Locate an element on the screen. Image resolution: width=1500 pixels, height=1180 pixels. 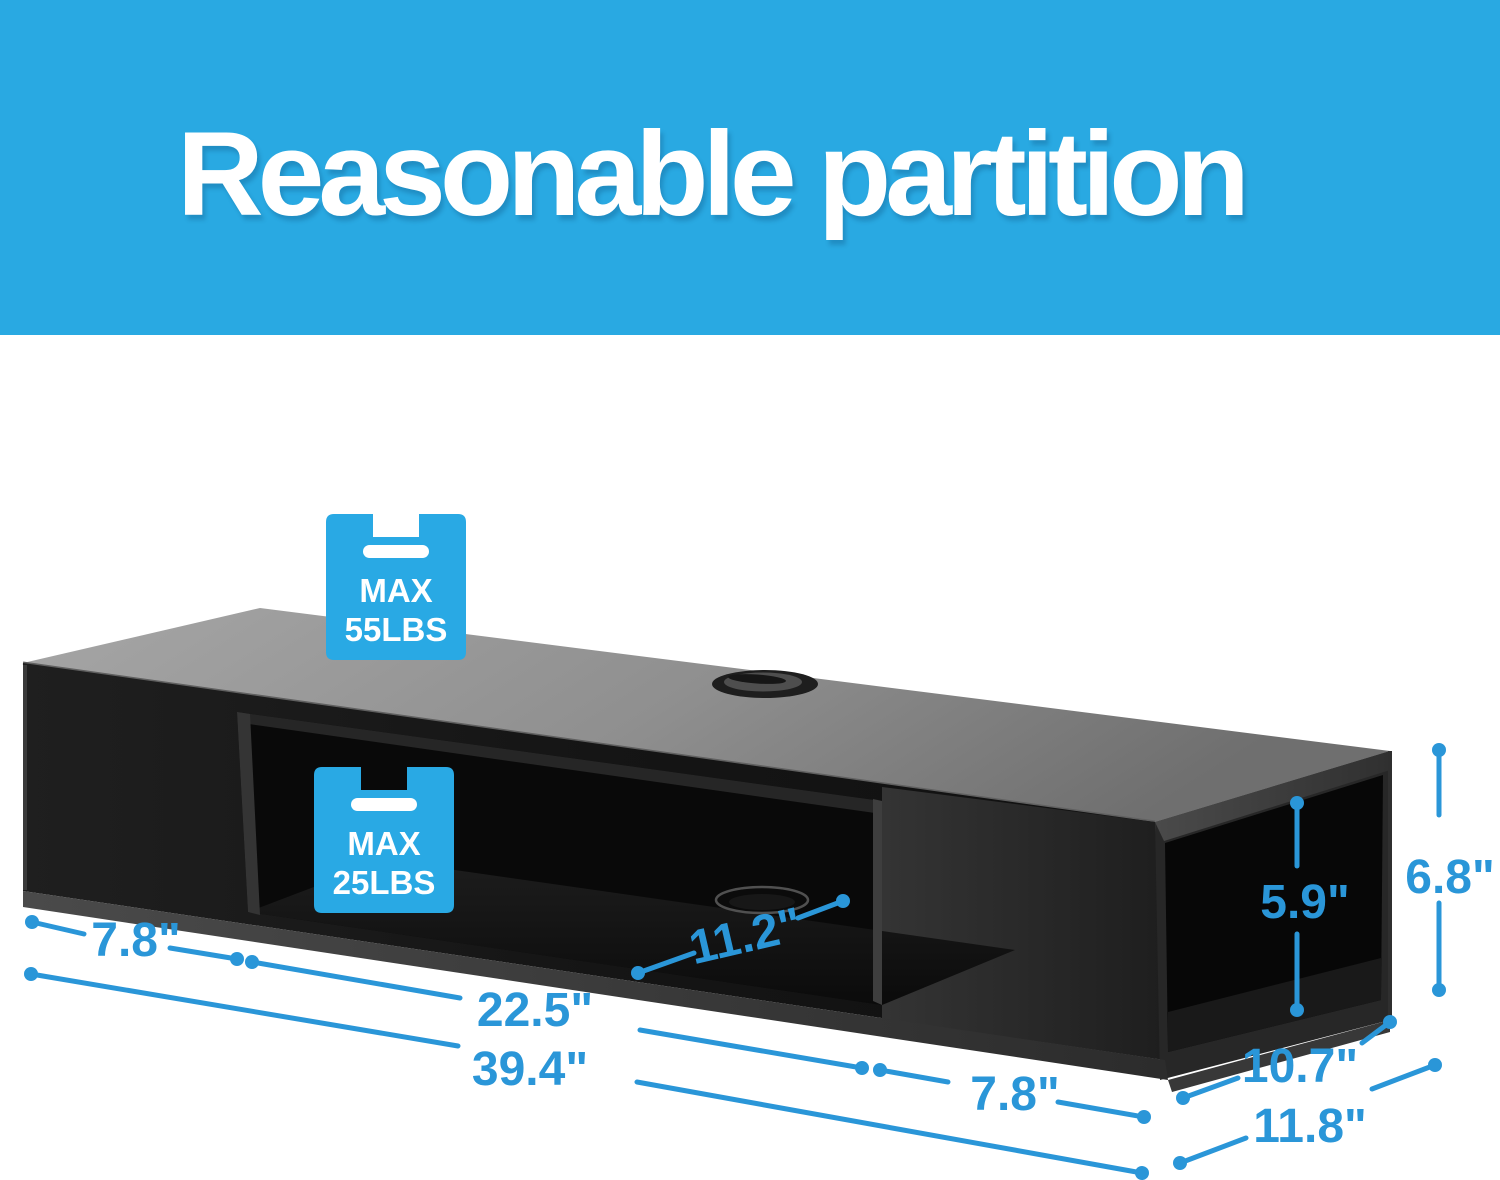
weight-badge-top-surface: MAX 55LBS is located at coordinates (396, 587).